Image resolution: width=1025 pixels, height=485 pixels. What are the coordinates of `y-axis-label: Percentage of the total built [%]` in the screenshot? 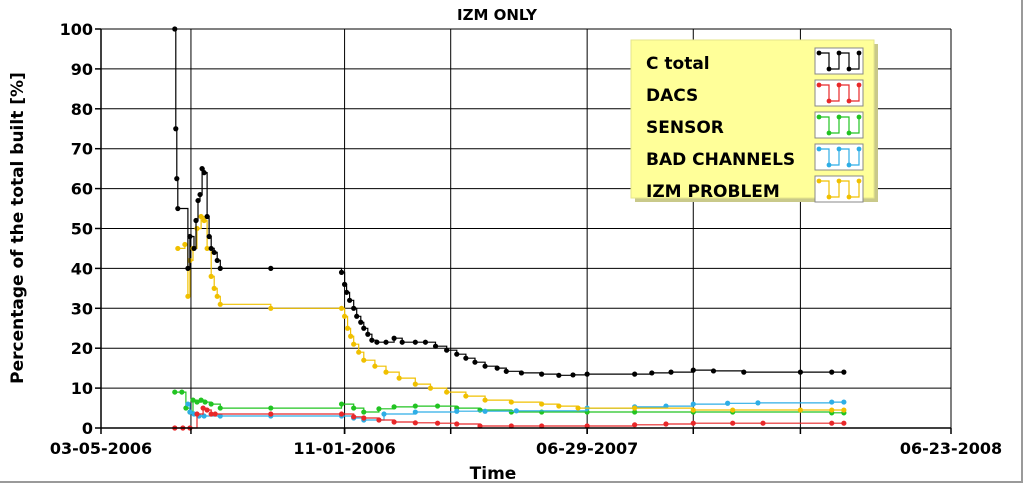 It's located at (18, 228).